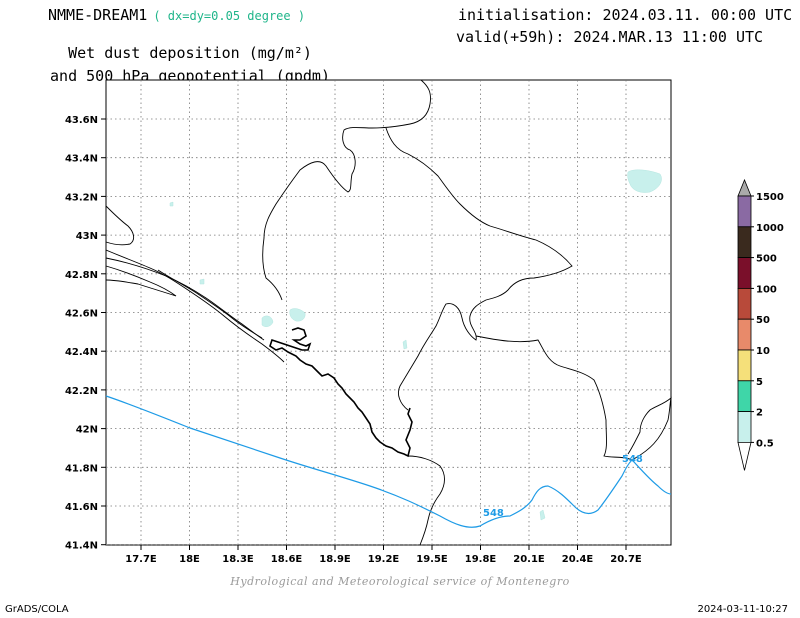 The width and height of the screenshot is (800, 618). What do you see at coordinates (87, 430) in the screenshot?
I see `lat-tick-label: 42N` at bounding box center [87, 430].